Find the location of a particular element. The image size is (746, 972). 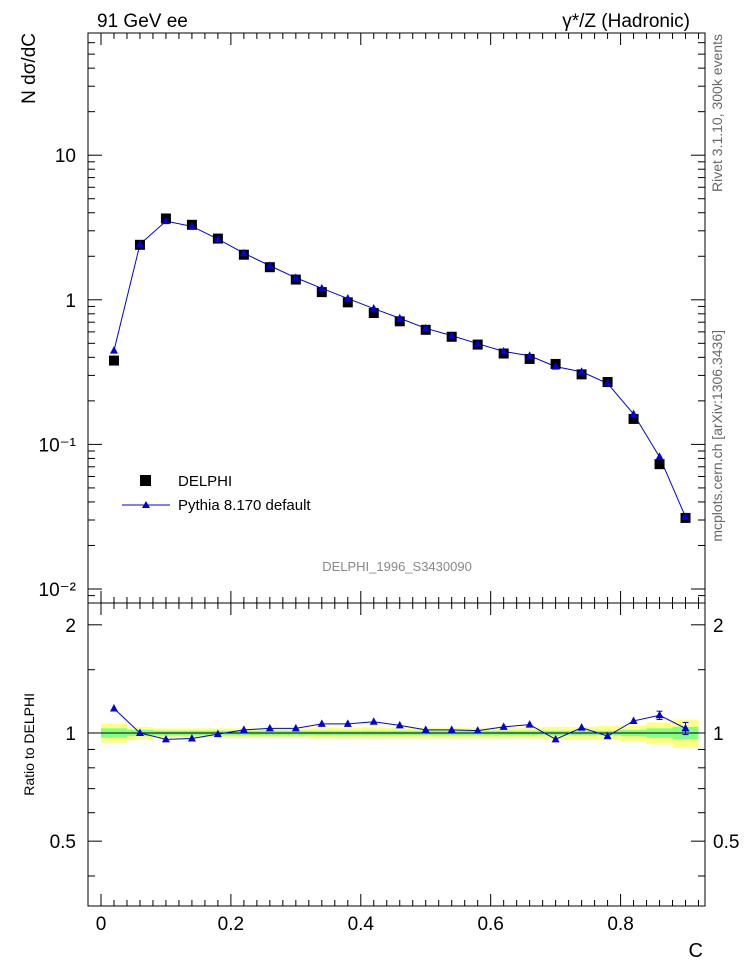

x-axis-label: C is located at coordinates (696, 951).